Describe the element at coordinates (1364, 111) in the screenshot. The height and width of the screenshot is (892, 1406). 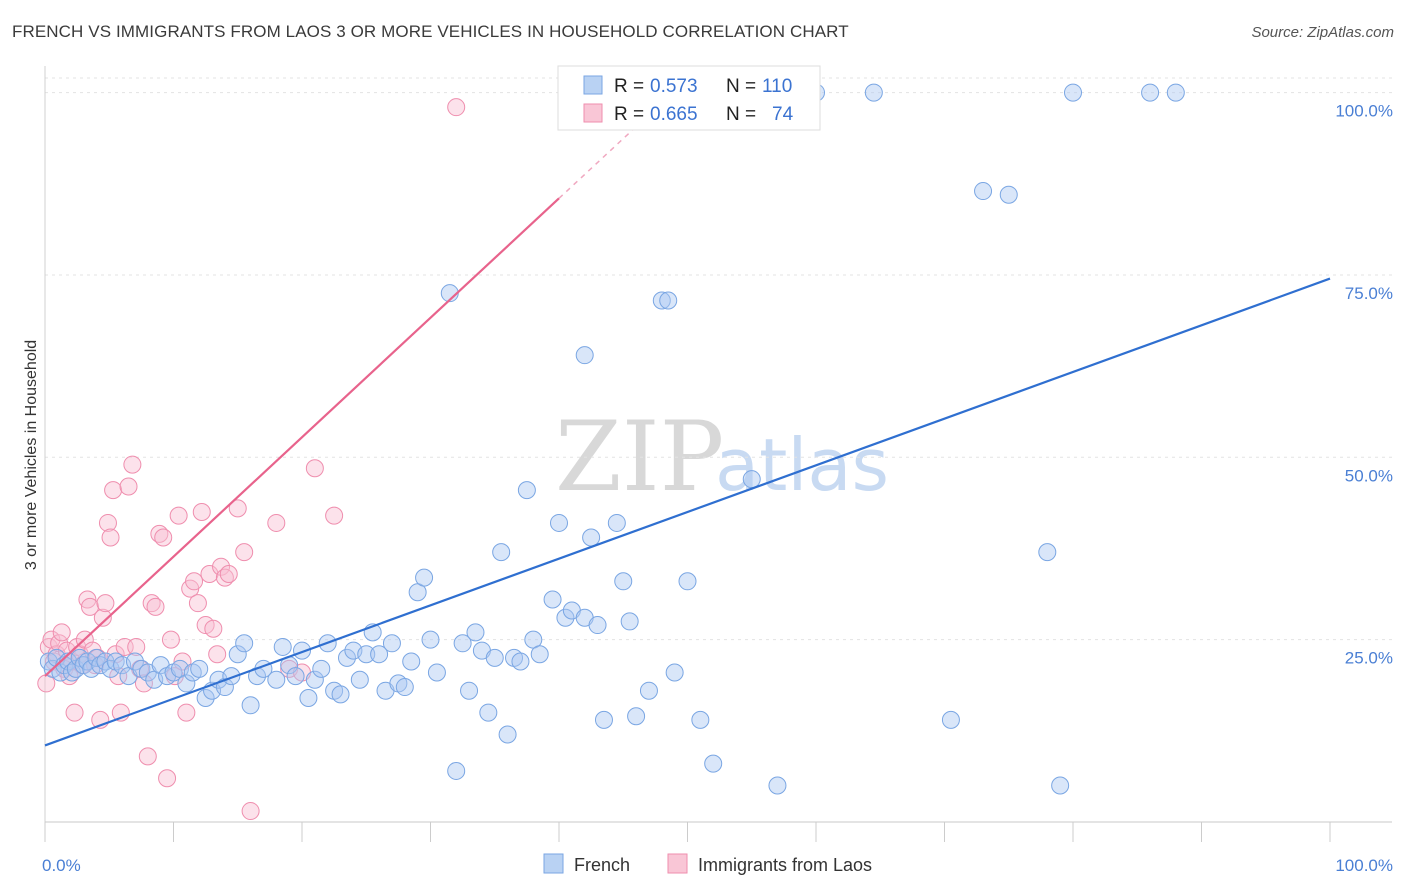
I see `y-tick-label-3: 100.0%` at that location.